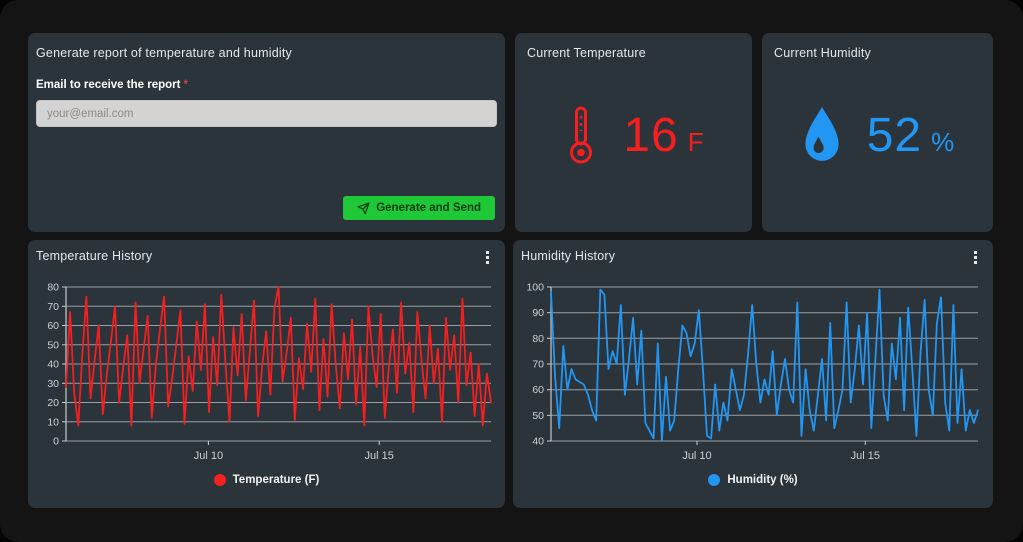  I want to click on humidity-history-chart: 40 50 60 70 80 90 100 Jul 10 Jul 15, so click(752, 372).